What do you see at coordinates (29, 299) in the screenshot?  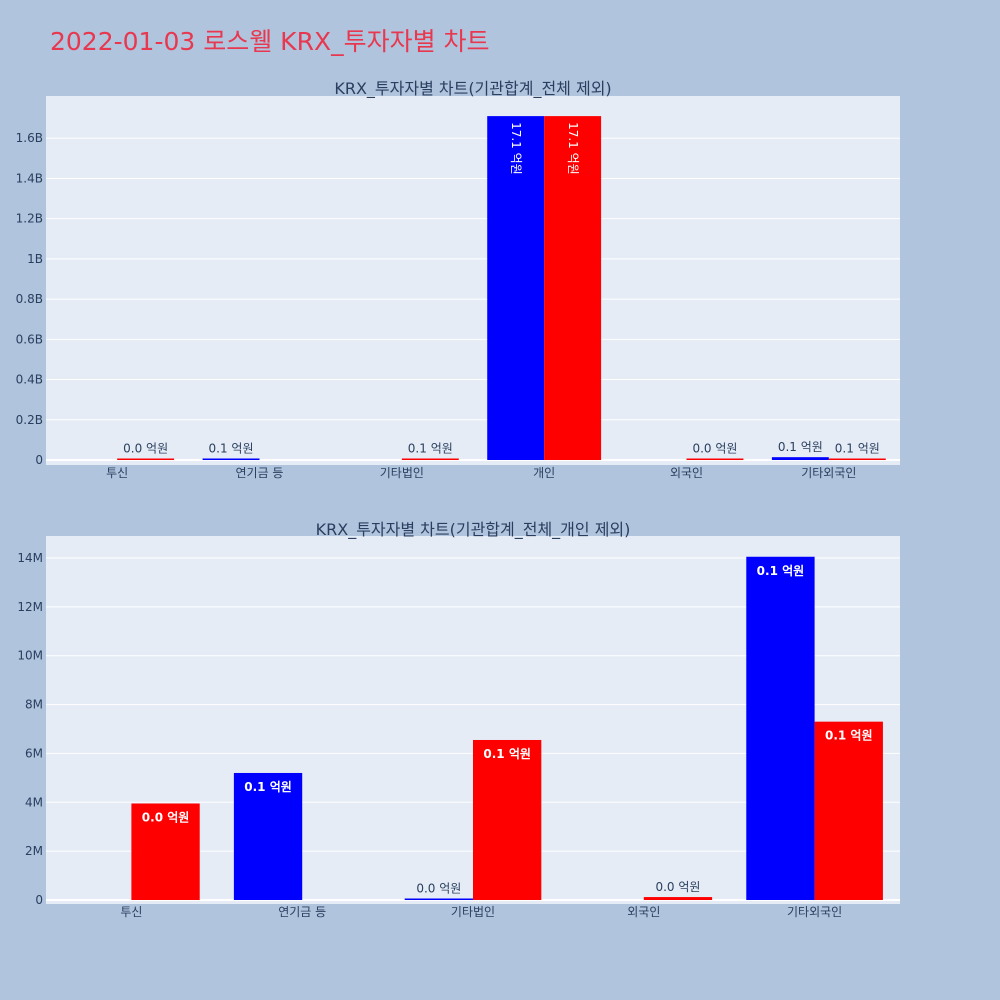 I see `y-tick-label: 0.8B` at bounding box center [29, 299].